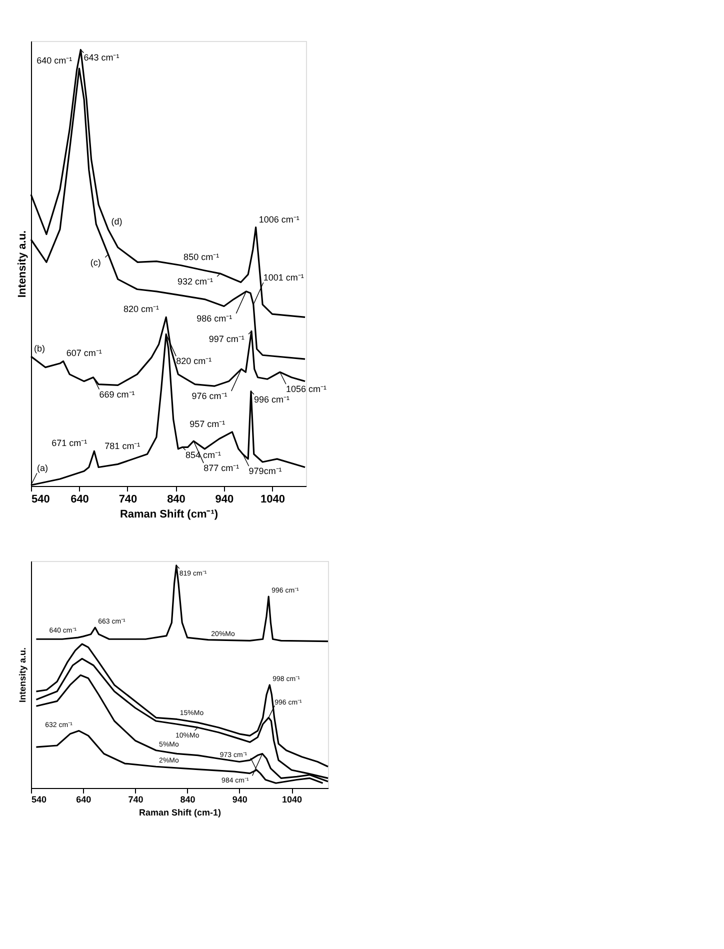 The height and width of the screenshot is (949, 724). What do you see at coordinates (196, 281) in the screenshot?
I see `annotation: 932 cm⁻¹` at bounding box center [196, 281].